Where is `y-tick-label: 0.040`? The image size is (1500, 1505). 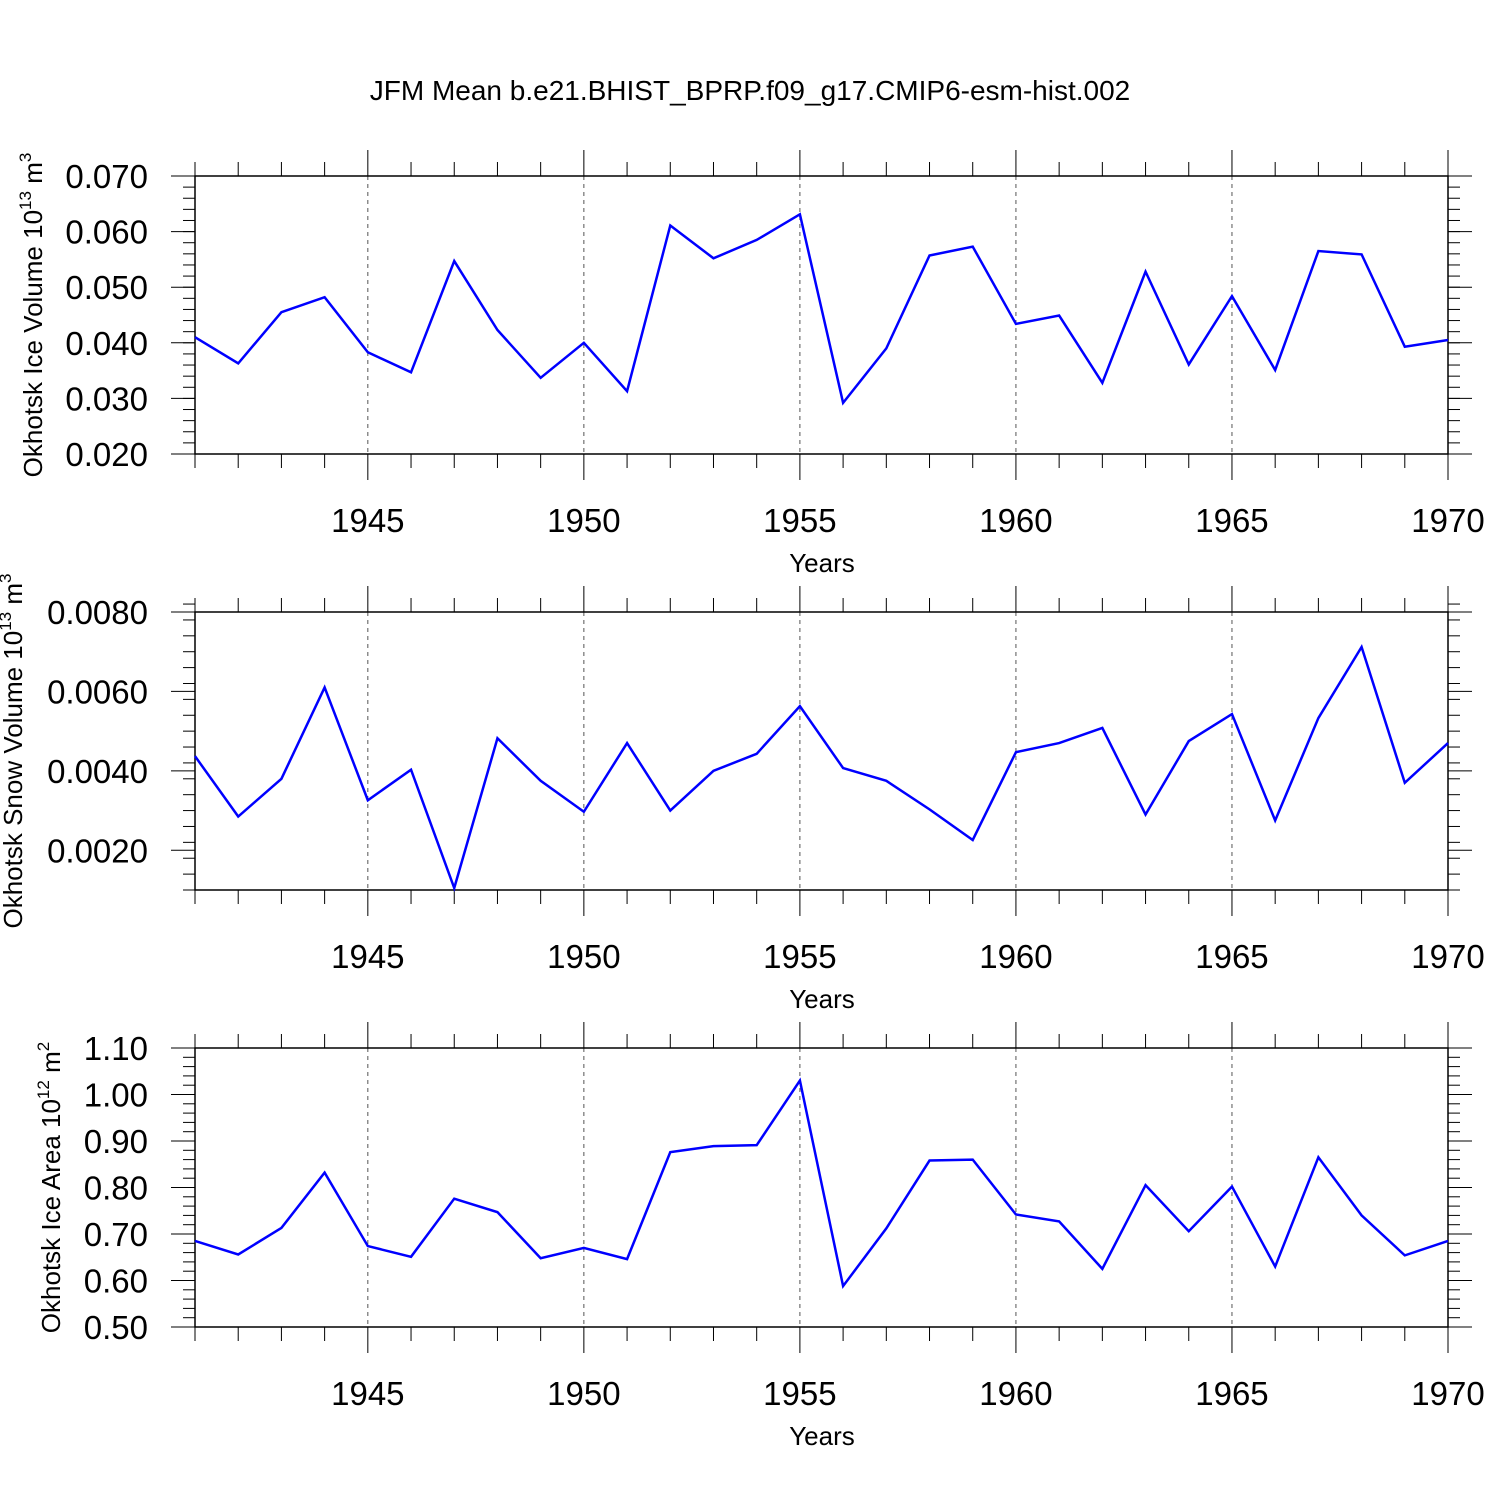 y-tick-label: 0.040 is located at coordinates (106, 343).